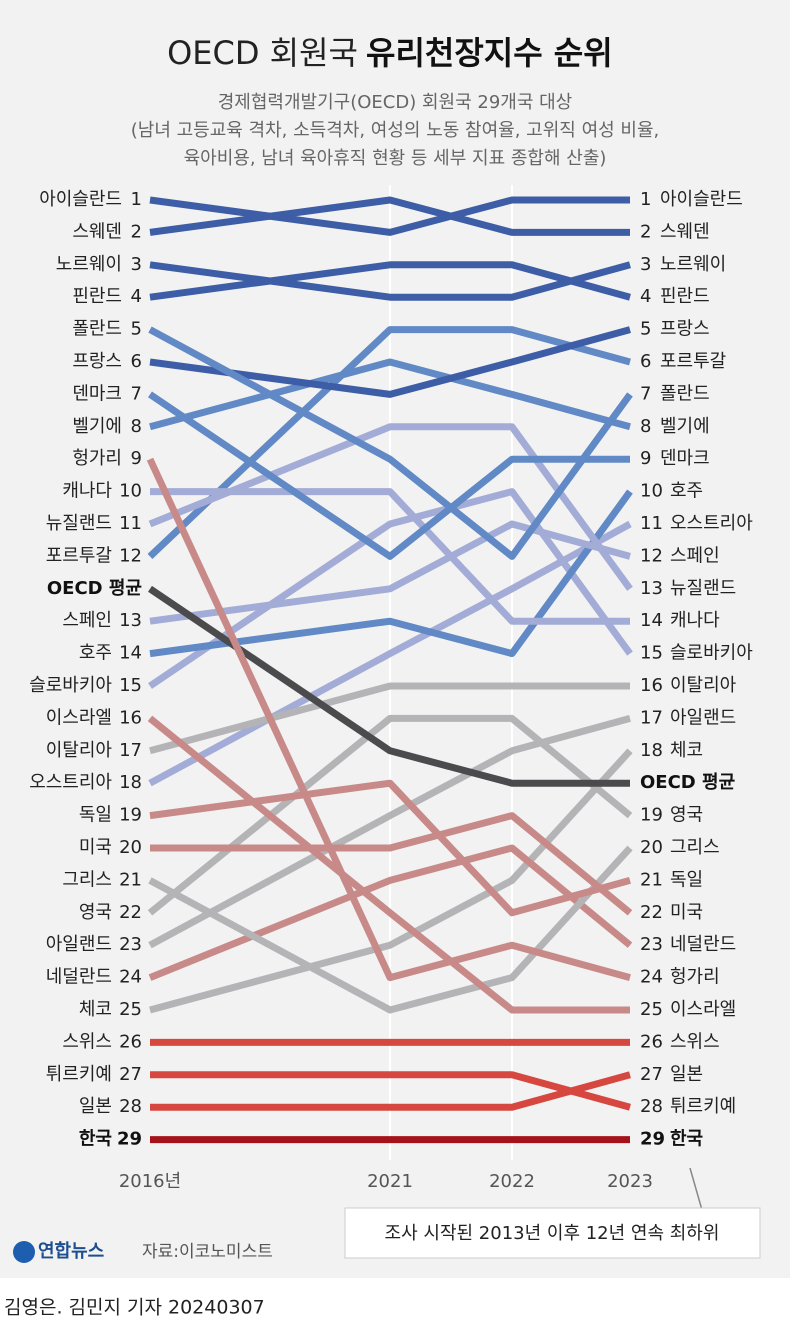  Describe the element at coordinates (703, 1009) in the screenshot. I see `right-name: 이스라엘` at that location.